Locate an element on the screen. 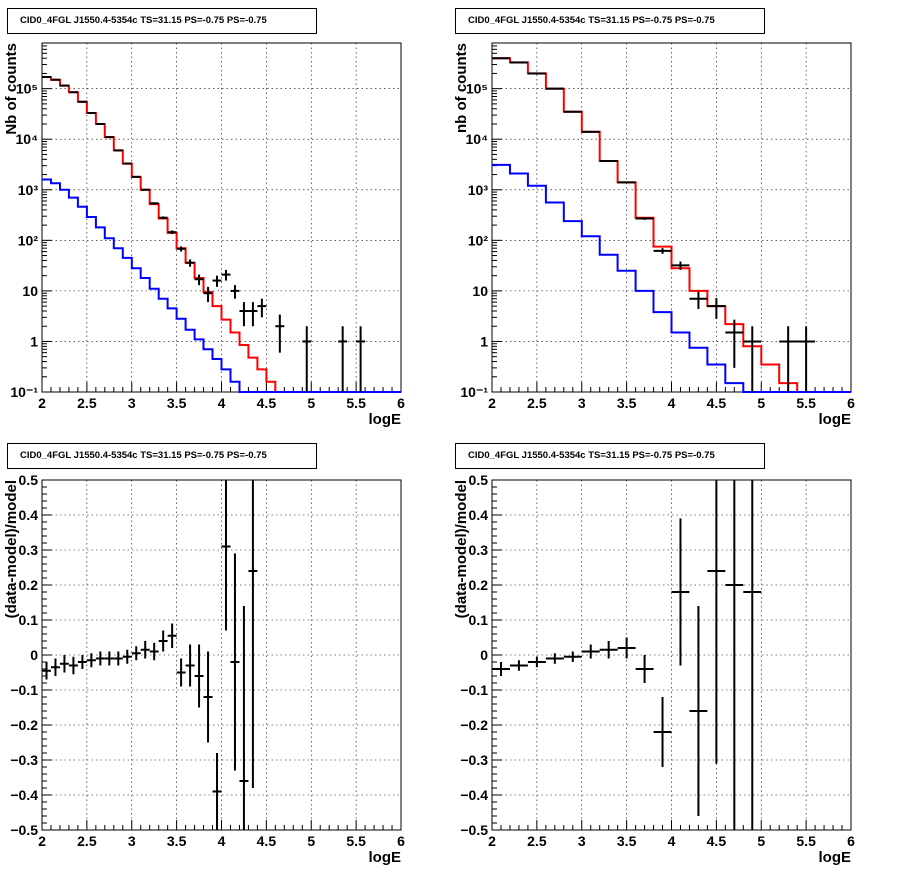 This screenshot has width=898, height=875. y-tick-label: 0.3 is located at coordinates (479, 550).